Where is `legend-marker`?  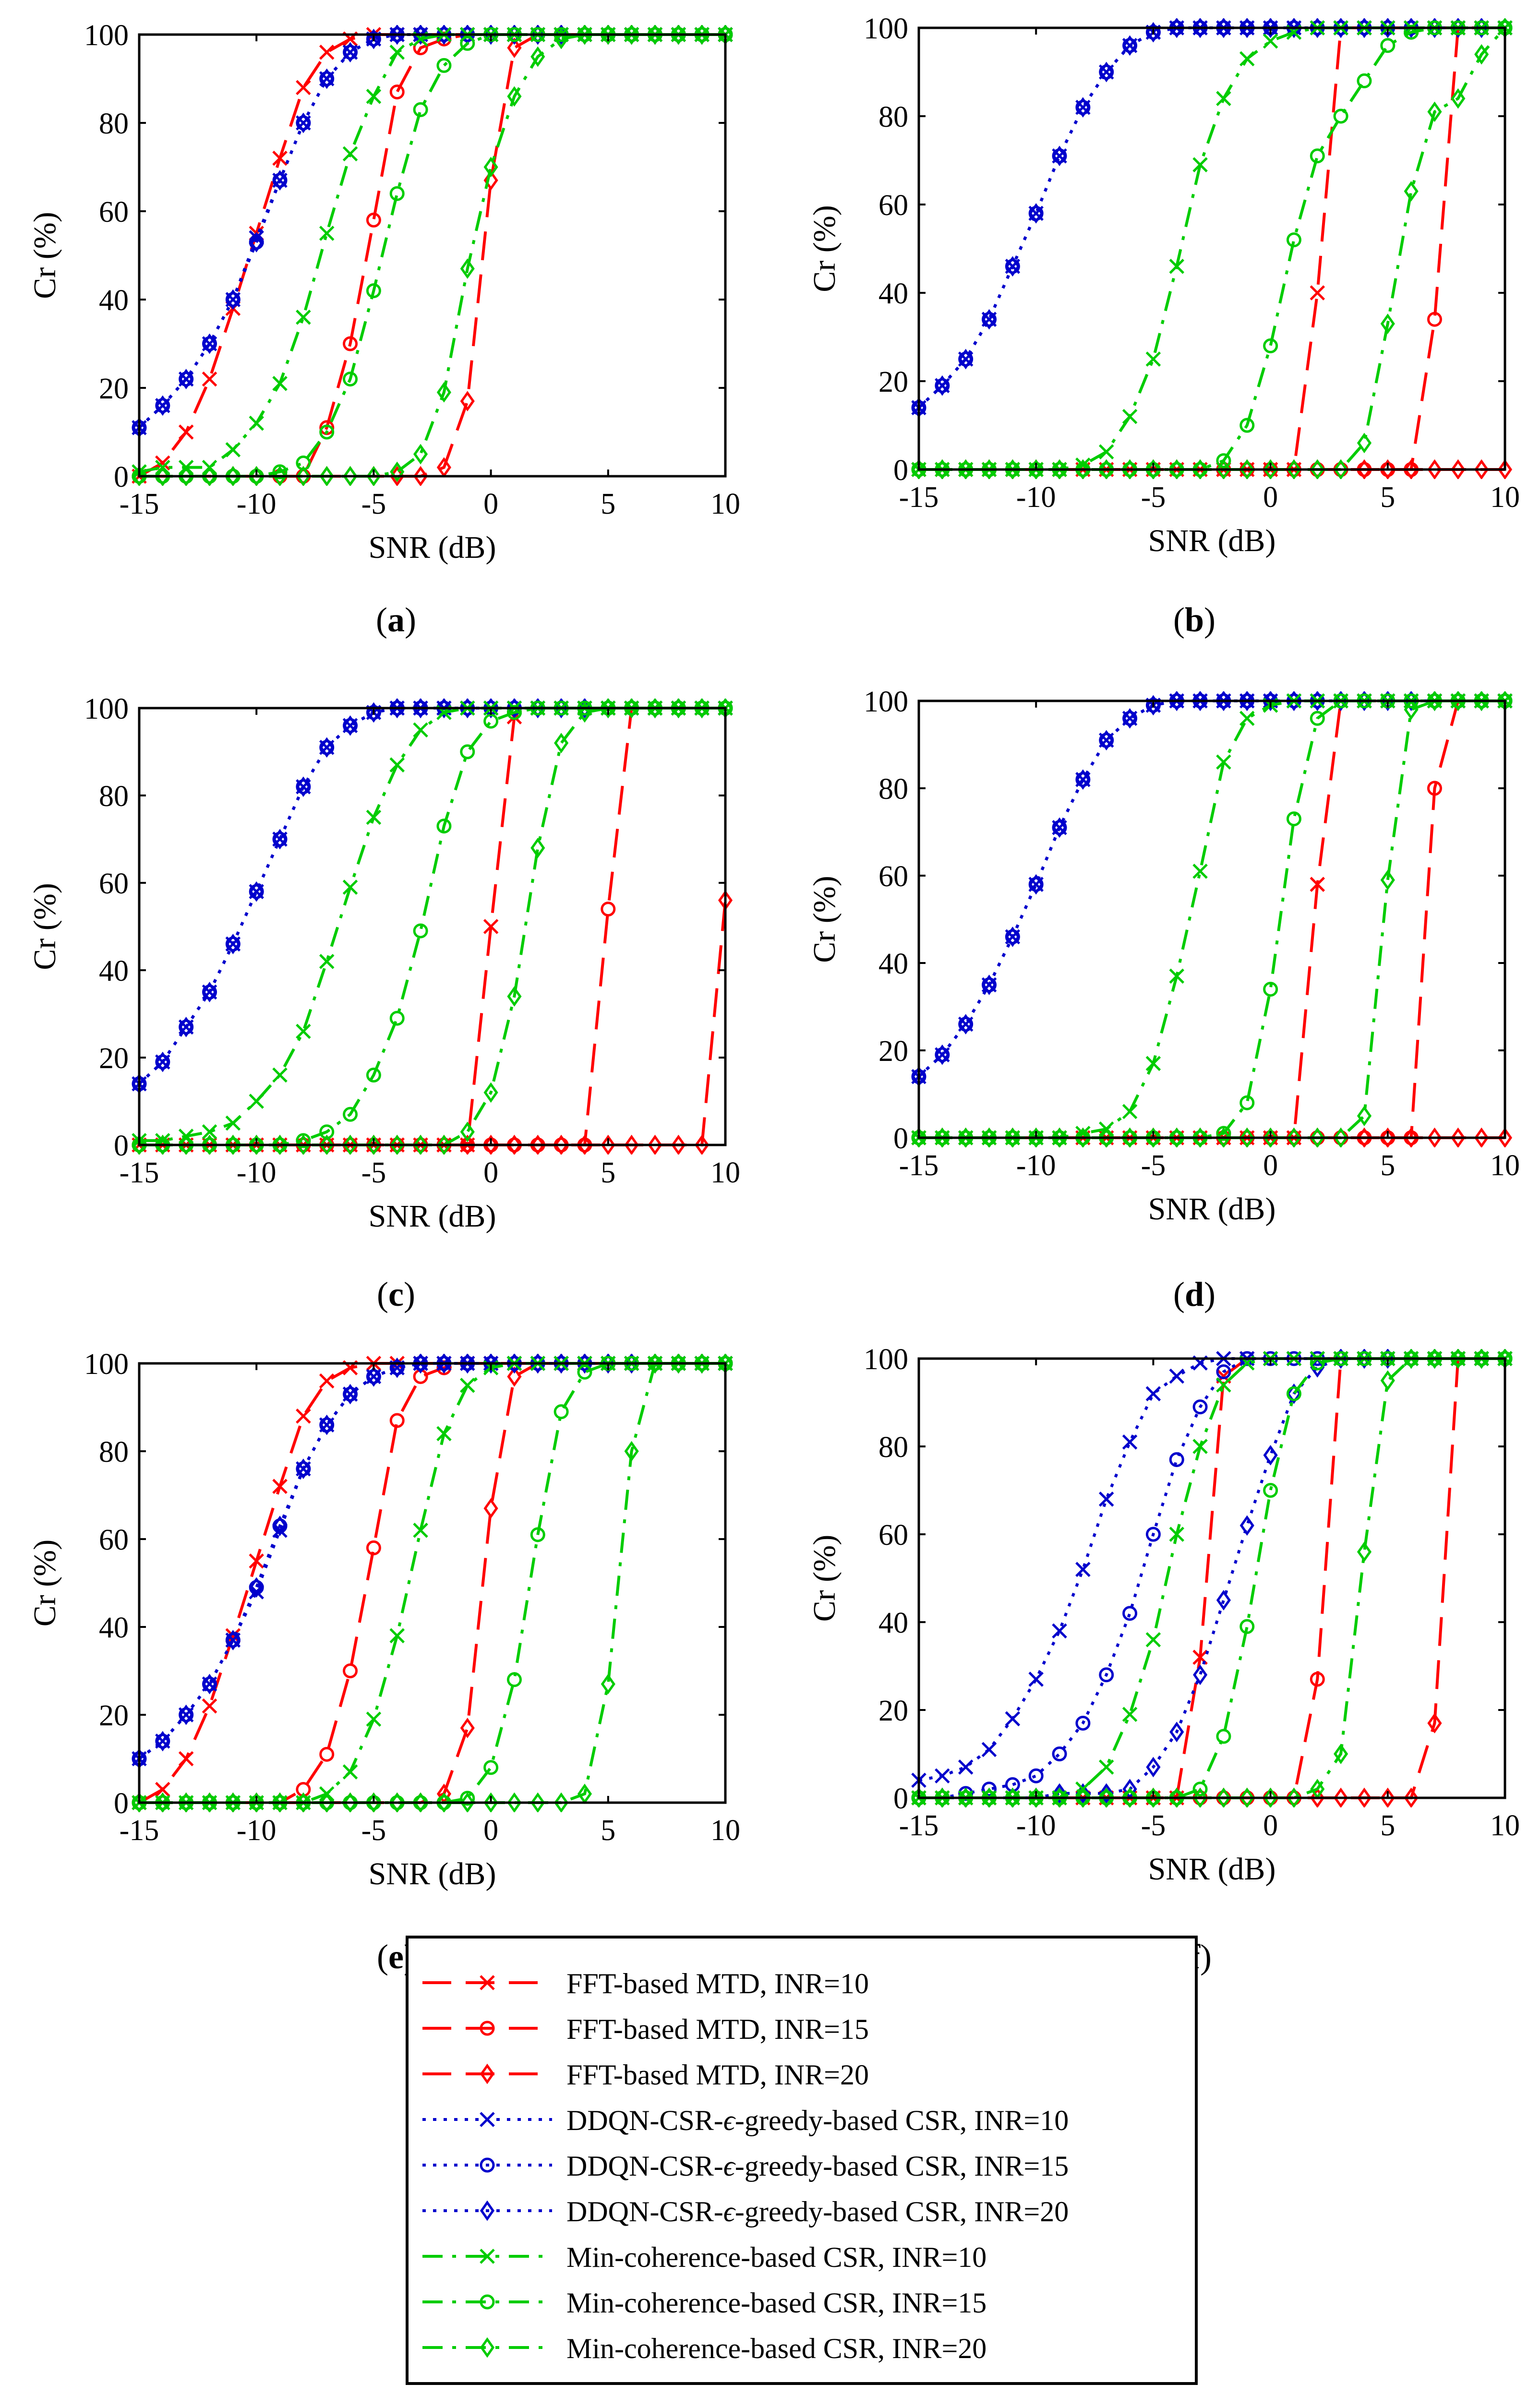 legend-marker is located at coordinates (488, 2347).